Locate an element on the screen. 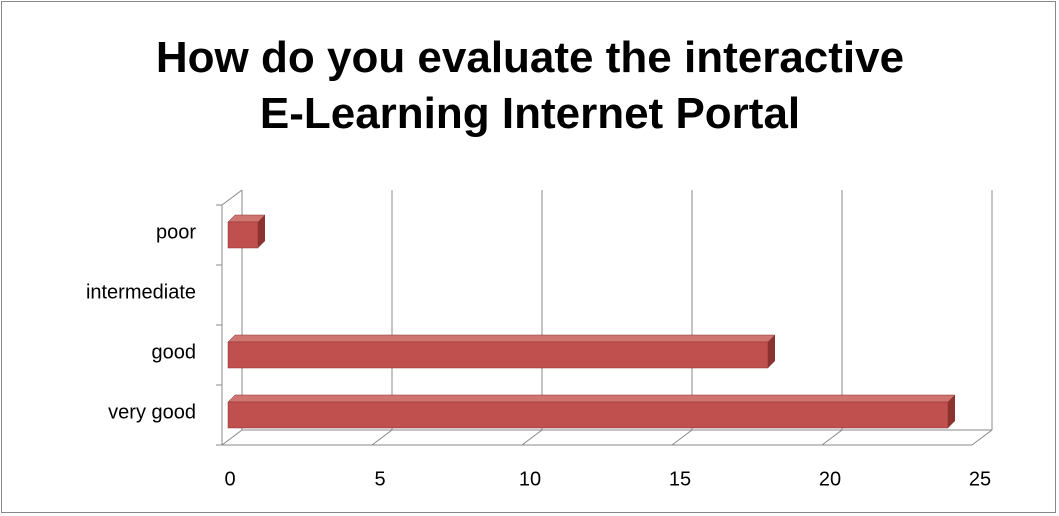 The height and width of the screenshot is (516, 1059). left-wall-top is located at coordinates (232, 197).